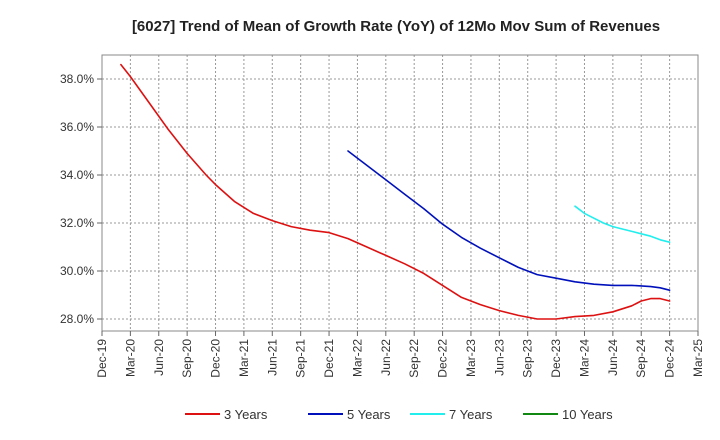 The image size is (720, 440). What do you see at coordinates (499, 357) in the screenshot?
I see `x-tick-label: Jun-23` at bounding box center [499, 357].